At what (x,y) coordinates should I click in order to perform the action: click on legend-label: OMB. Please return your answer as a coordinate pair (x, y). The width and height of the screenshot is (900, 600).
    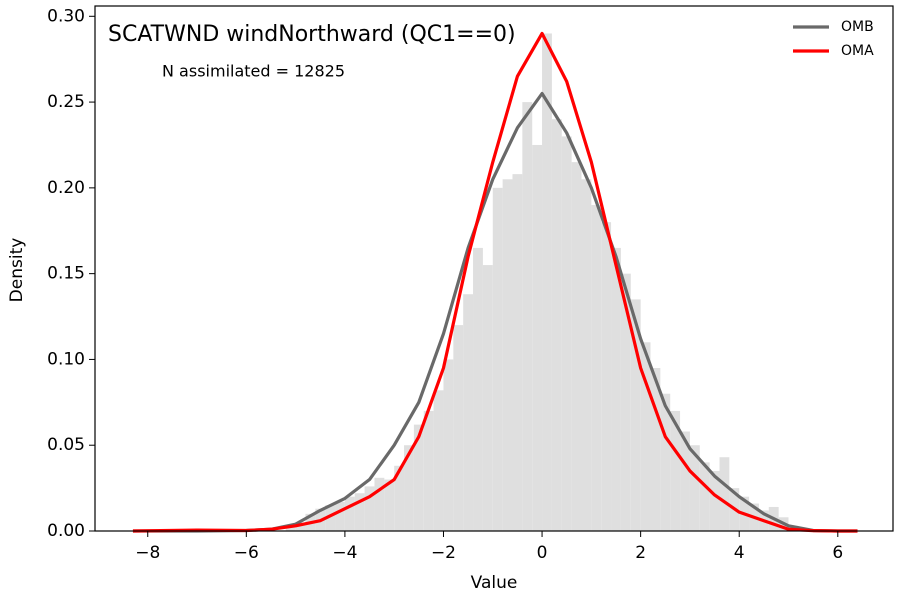
    Looking at the image, I should click on (857, 27).